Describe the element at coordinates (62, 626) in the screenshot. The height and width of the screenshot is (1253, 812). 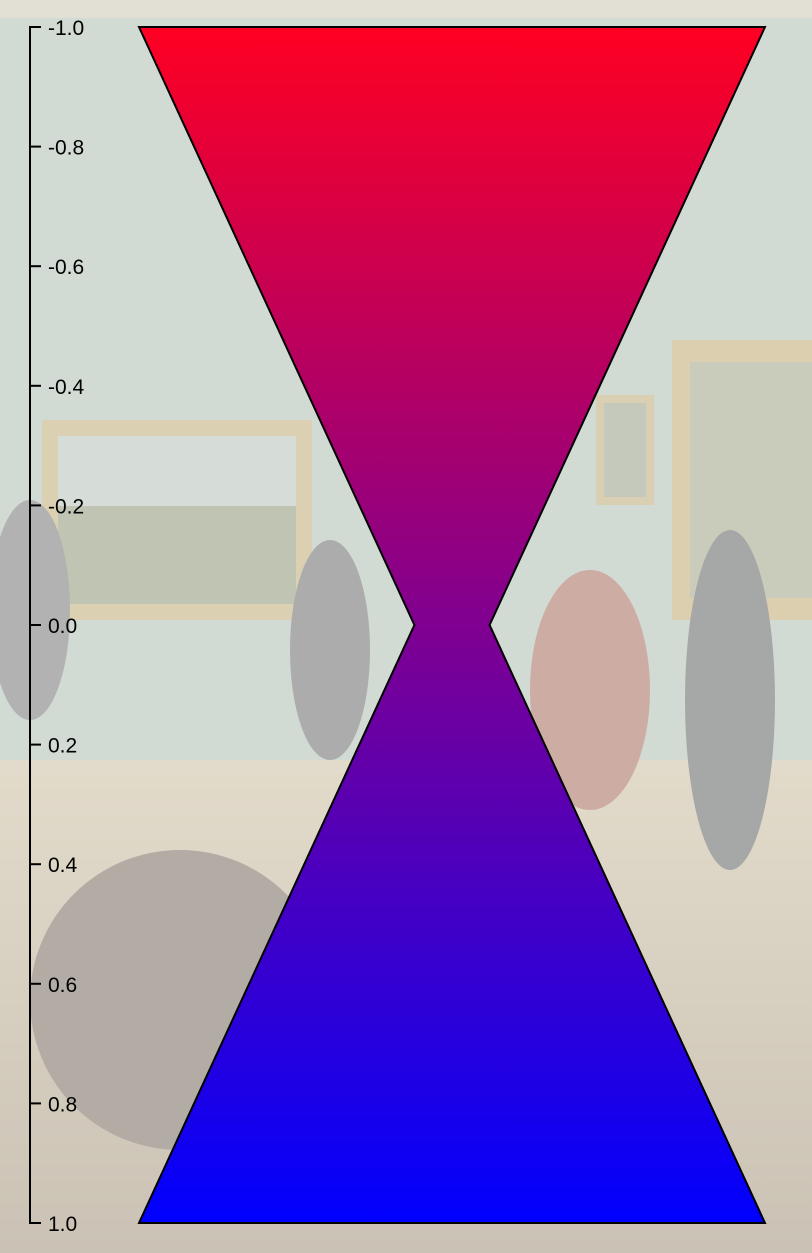
I see `y-tick-label: 0.0` at that location.